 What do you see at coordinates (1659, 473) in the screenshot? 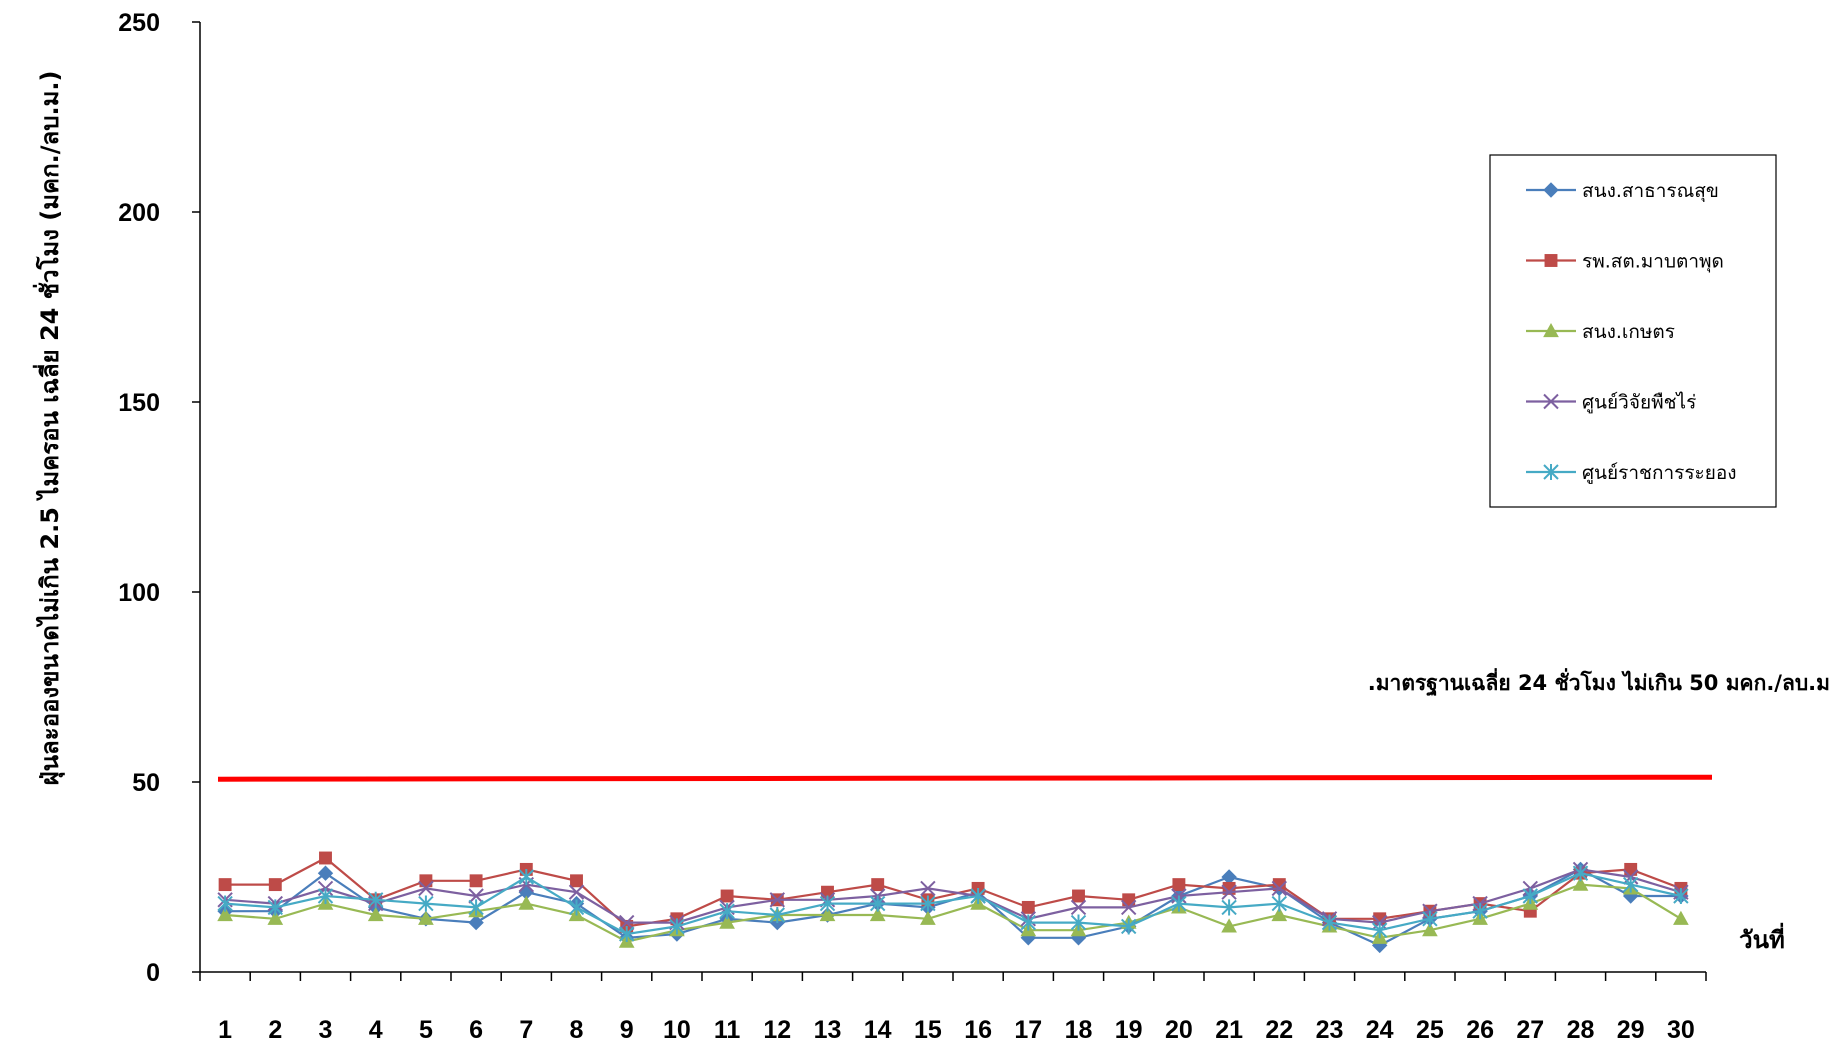
I see `legend-label: ศูนย์ราชการระยอง` at bounding box center [1659, 473].